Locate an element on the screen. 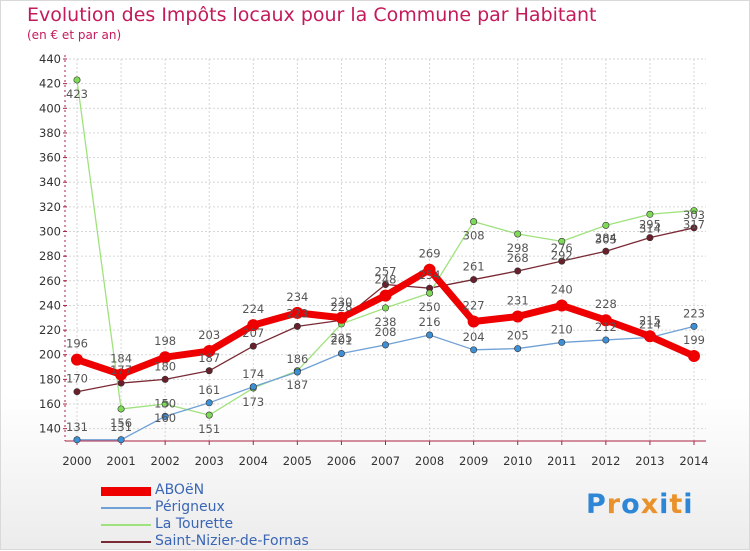  data-label: 177 is located at coordinates (121, 370).